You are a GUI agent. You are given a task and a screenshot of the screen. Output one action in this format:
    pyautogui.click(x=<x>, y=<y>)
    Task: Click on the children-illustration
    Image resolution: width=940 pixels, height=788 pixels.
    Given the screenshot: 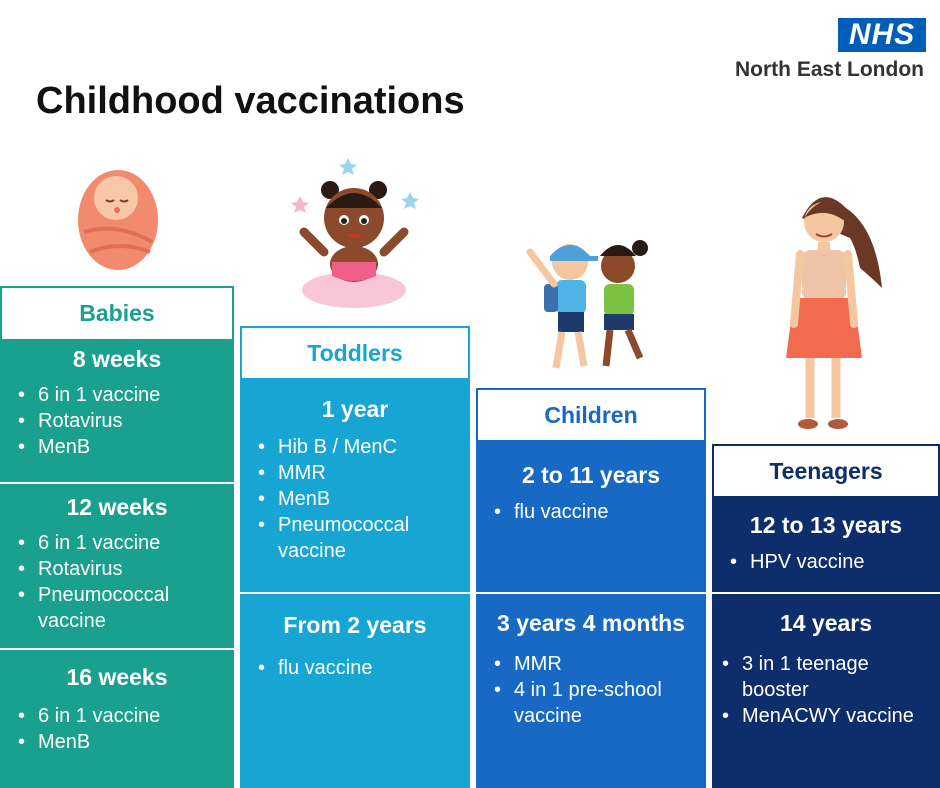 What is the action you would take?
    pyautogui.click(x=587, y=304)
    